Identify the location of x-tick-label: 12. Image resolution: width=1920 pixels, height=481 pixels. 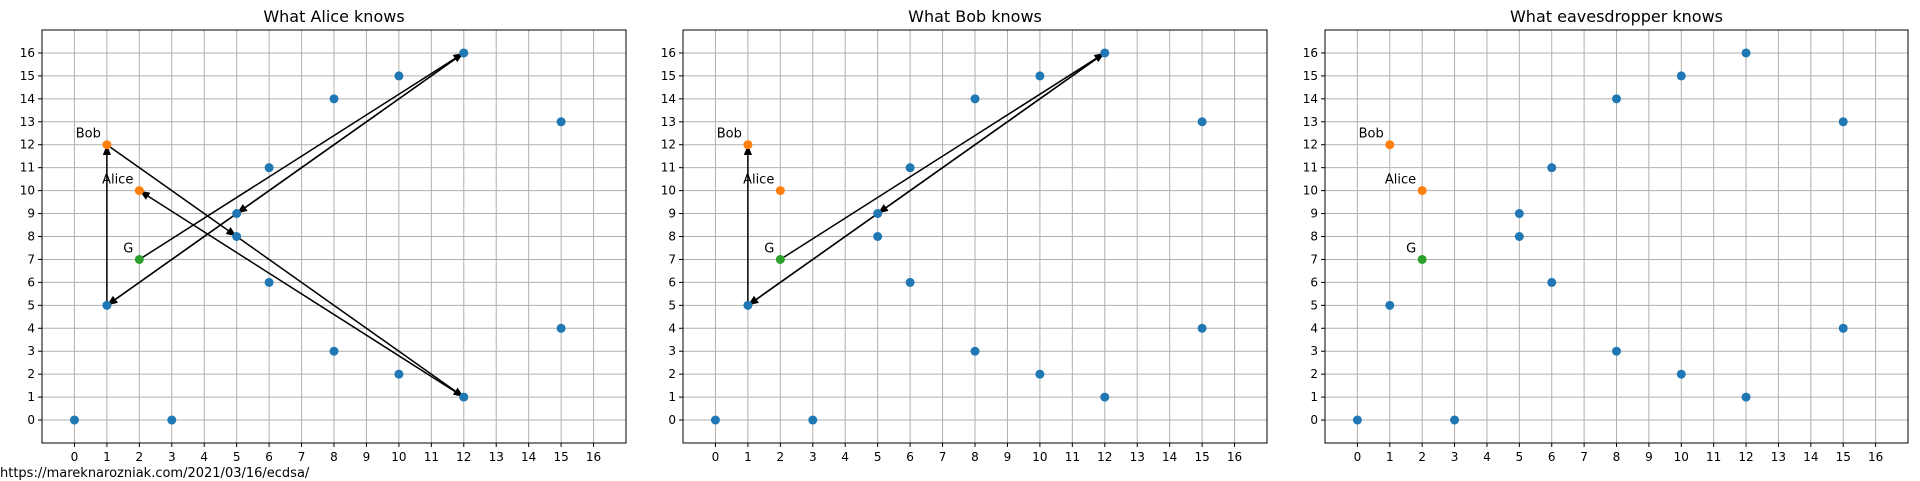
(463, 457).